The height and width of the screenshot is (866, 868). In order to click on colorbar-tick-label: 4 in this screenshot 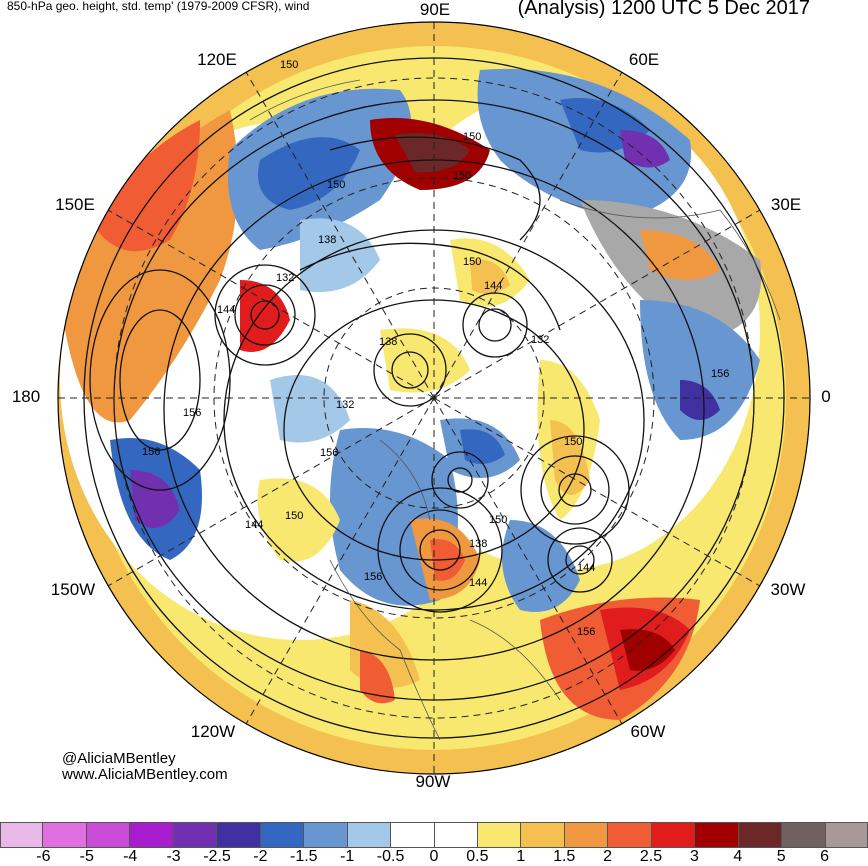, I will do `click(738, 856)`.